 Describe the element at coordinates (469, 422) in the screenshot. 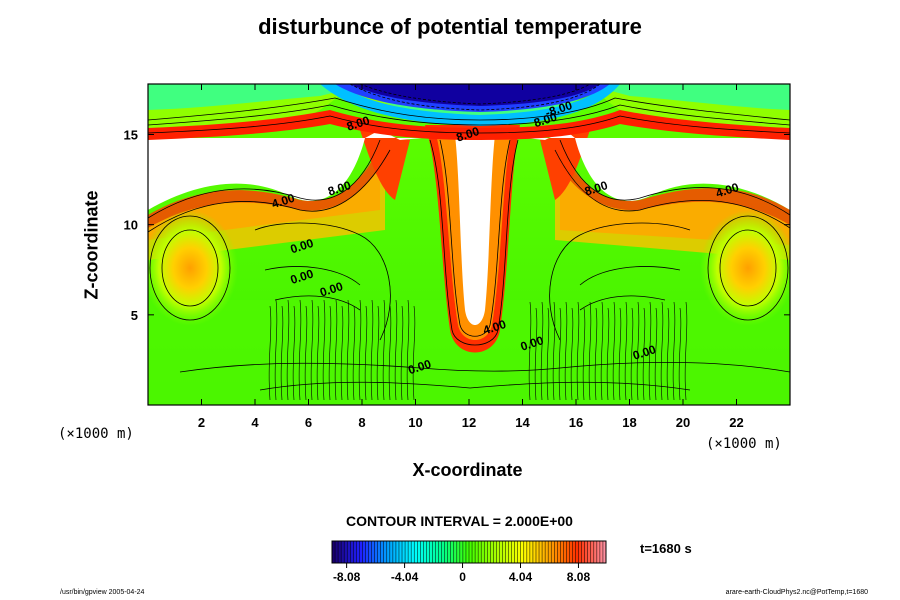

I see `x-tick-label: 12` at that location.